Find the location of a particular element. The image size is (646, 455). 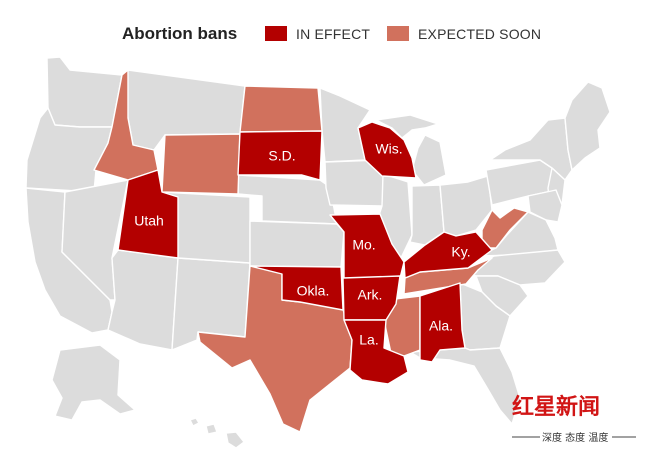

label-la: La. is located at coordinates (368, 340).